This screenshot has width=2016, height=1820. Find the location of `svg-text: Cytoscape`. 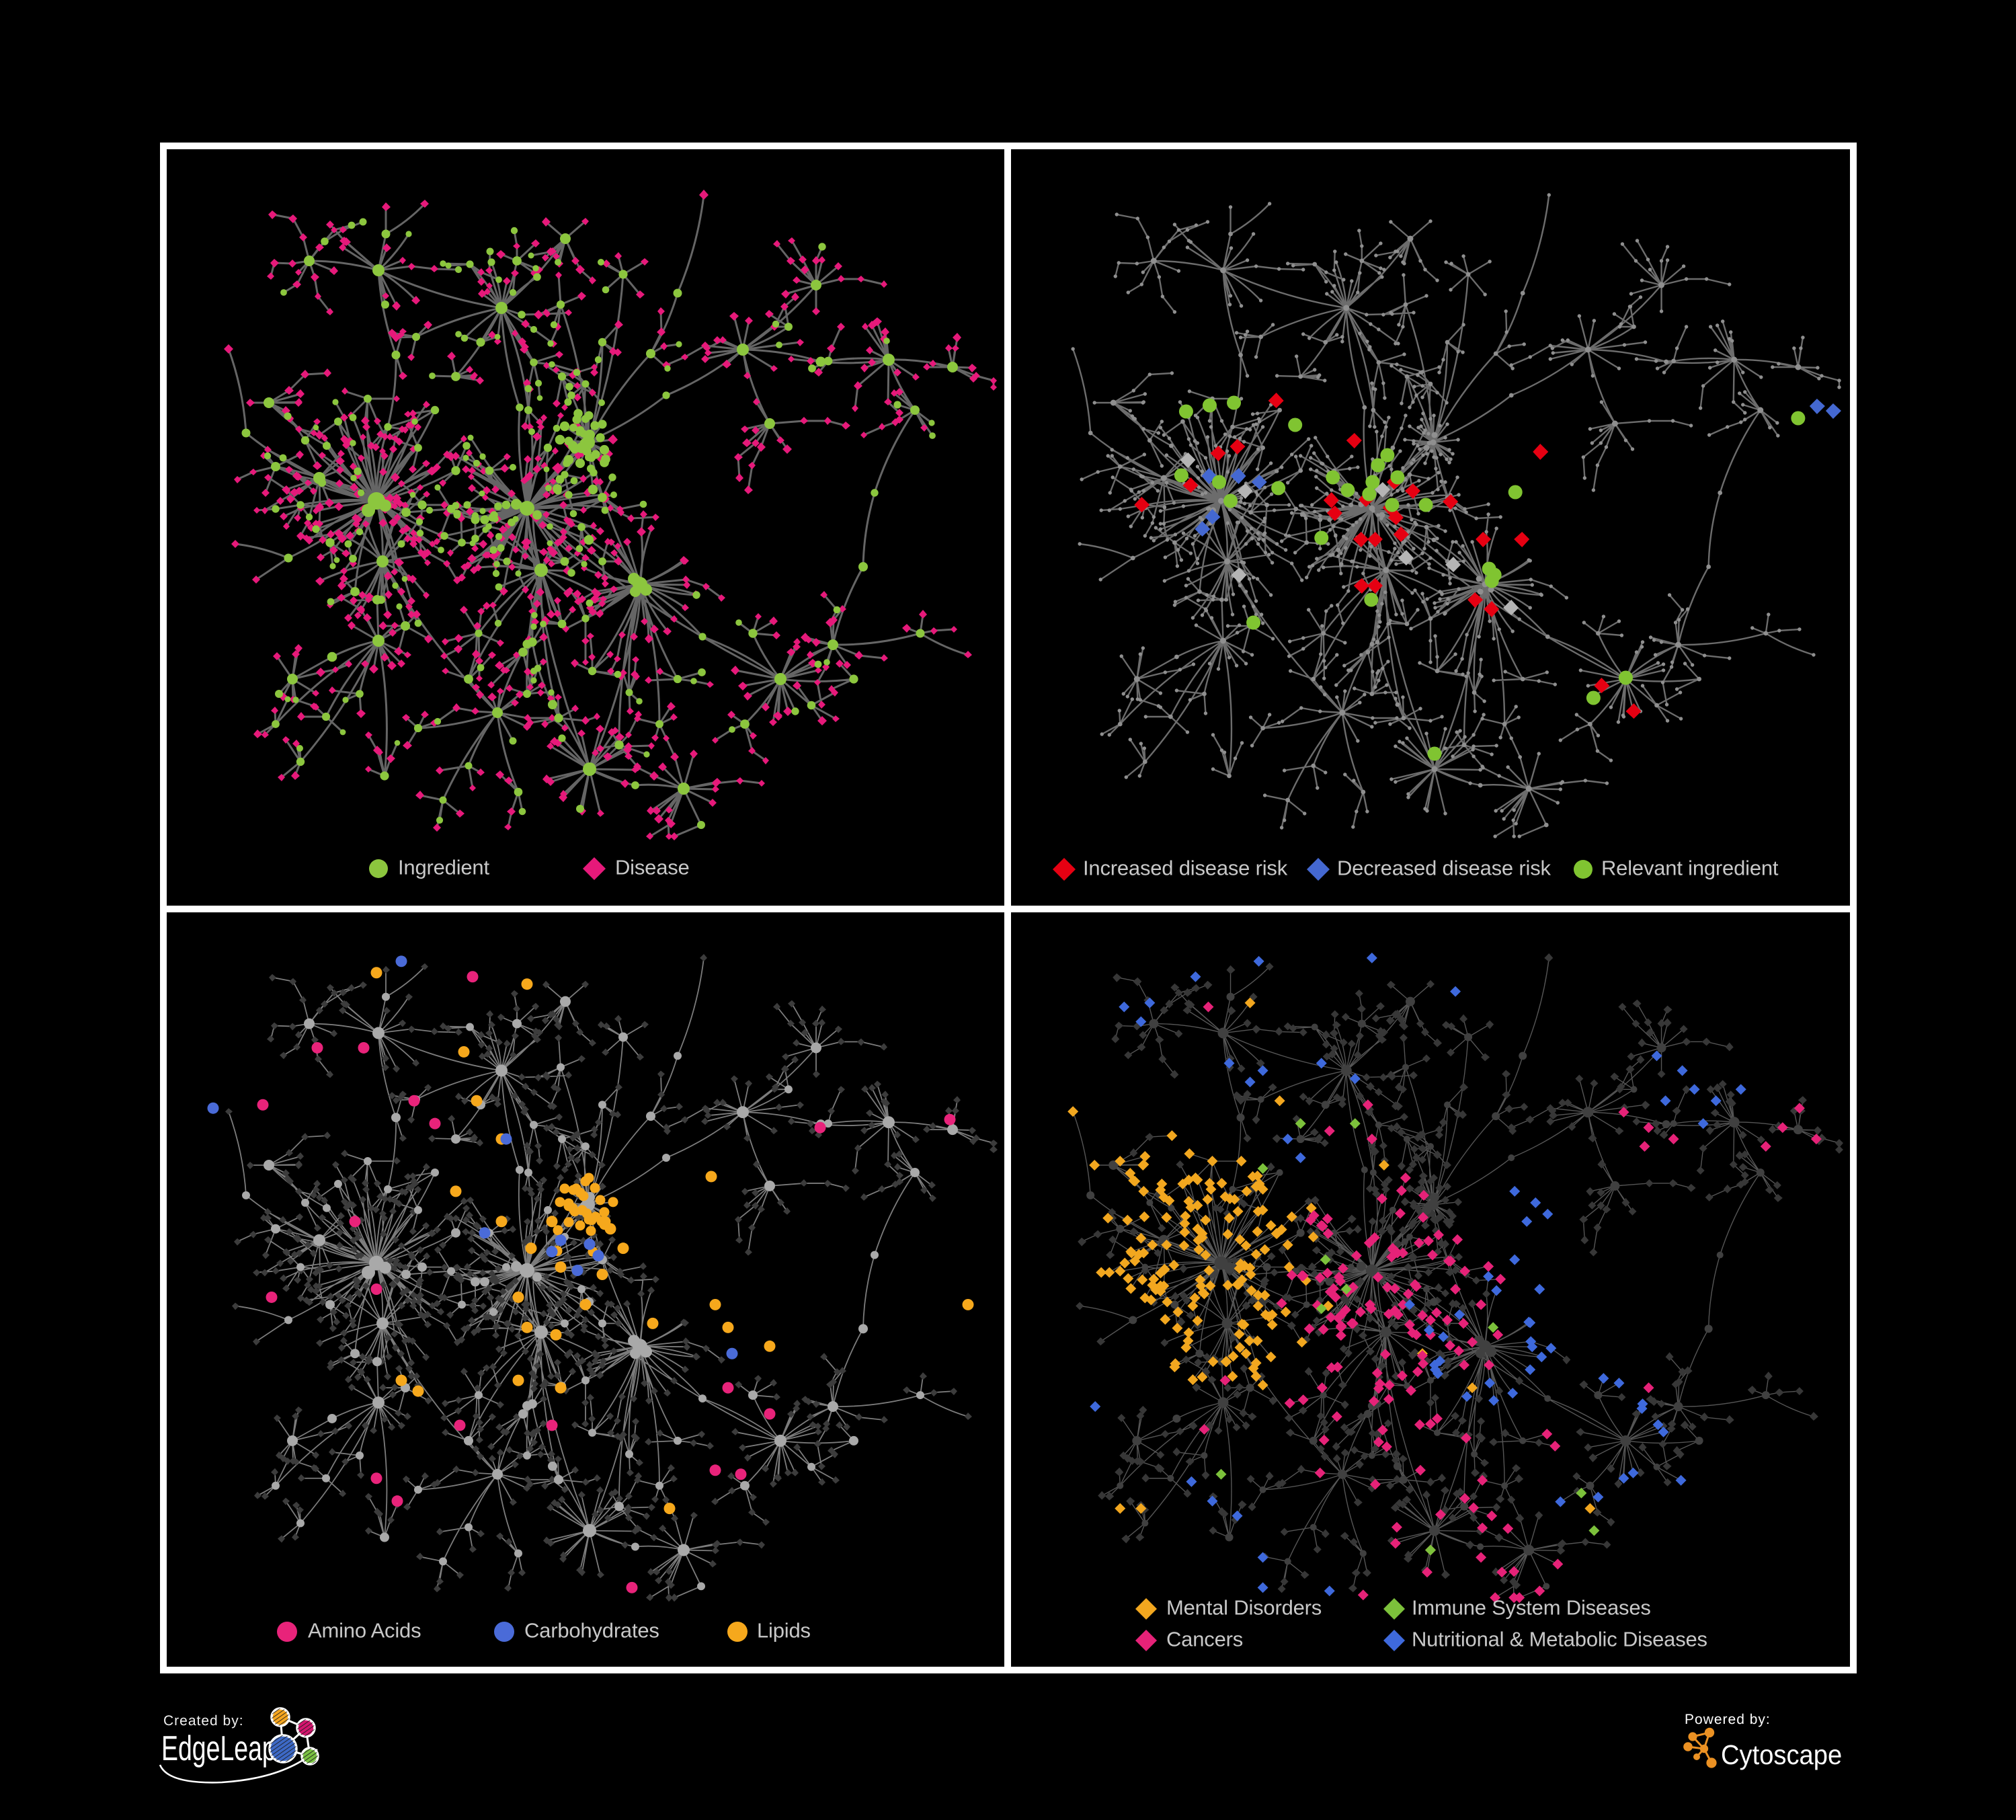

svg-text: Cytoscape is located at coordinates (1781, 1754).